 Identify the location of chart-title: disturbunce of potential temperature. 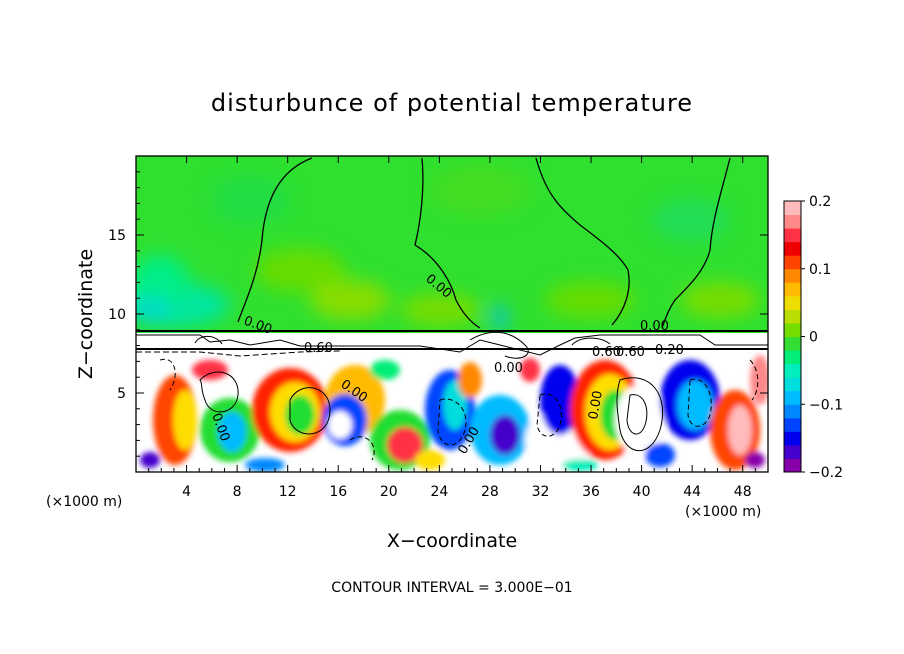
(452, 103).